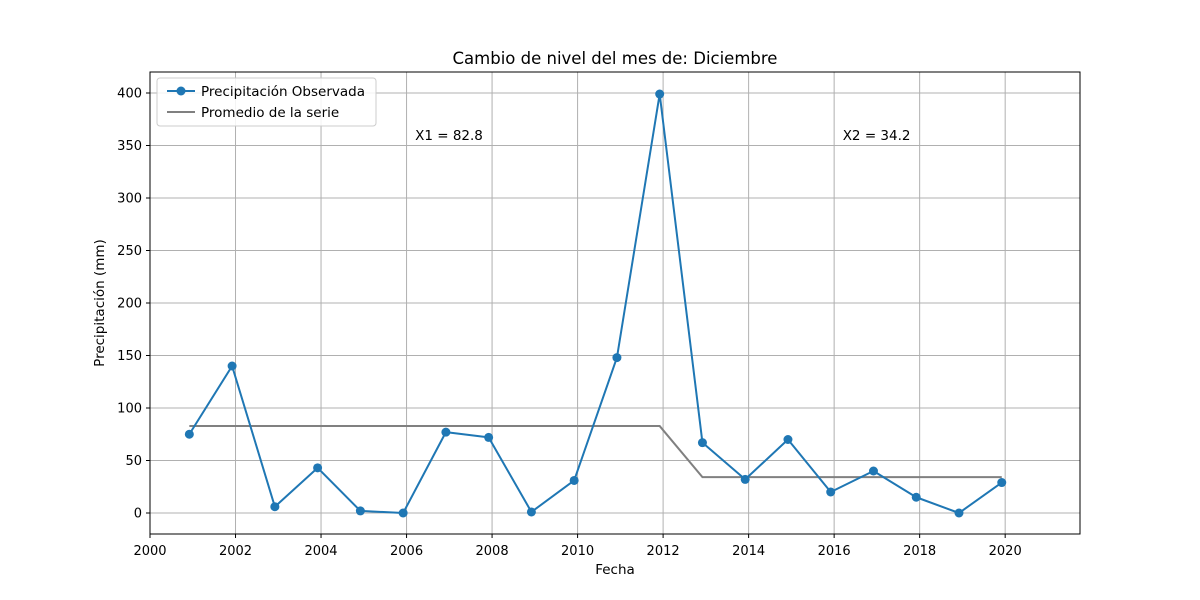  Describe the element at coordinates (138, 514) in the screenshot. I see `y-tick-label: 0` at that location.